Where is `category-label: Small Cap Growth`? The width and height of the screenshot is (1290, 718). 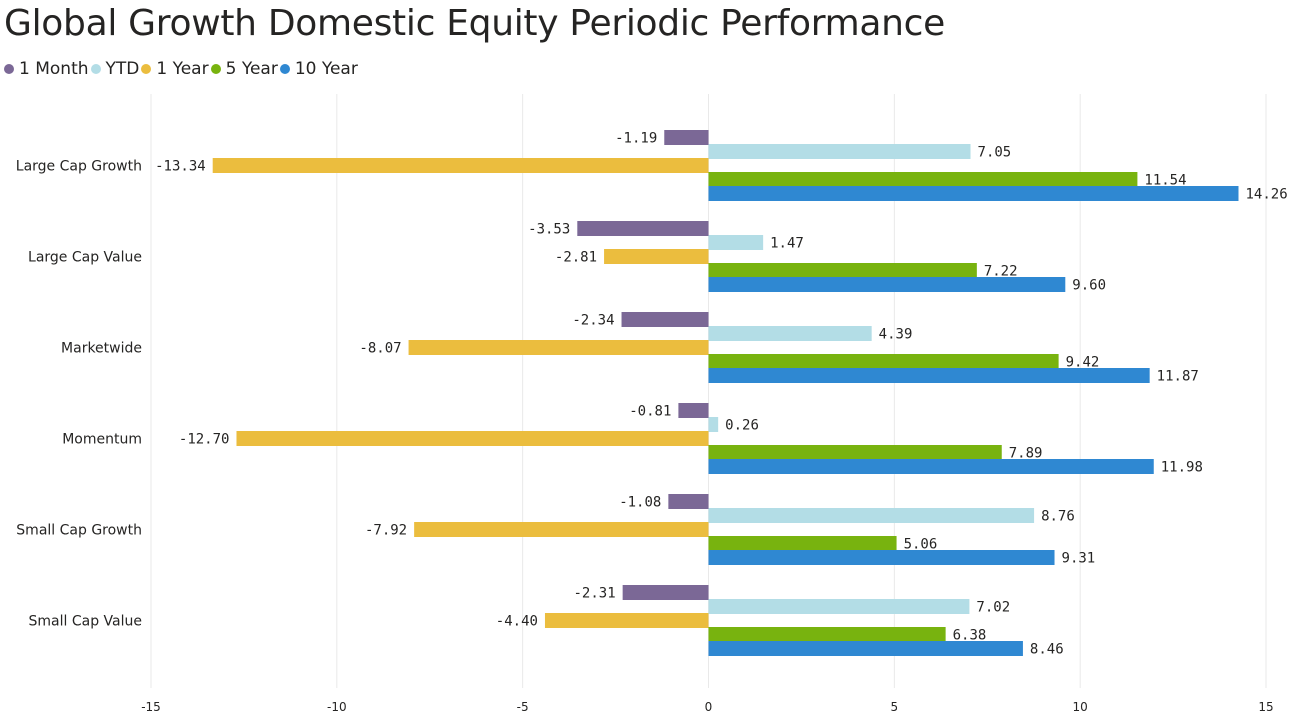
category-label: Small Cap Growth is located at coordinates (79, 531).